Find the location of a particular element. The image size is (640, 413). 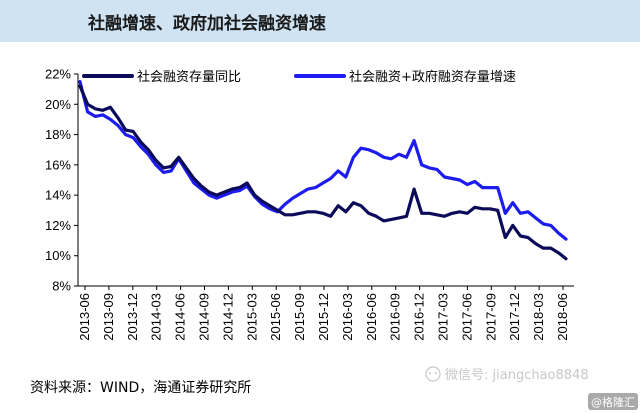

brand-text: @格隆汇 is located at coordinates (613, 402).